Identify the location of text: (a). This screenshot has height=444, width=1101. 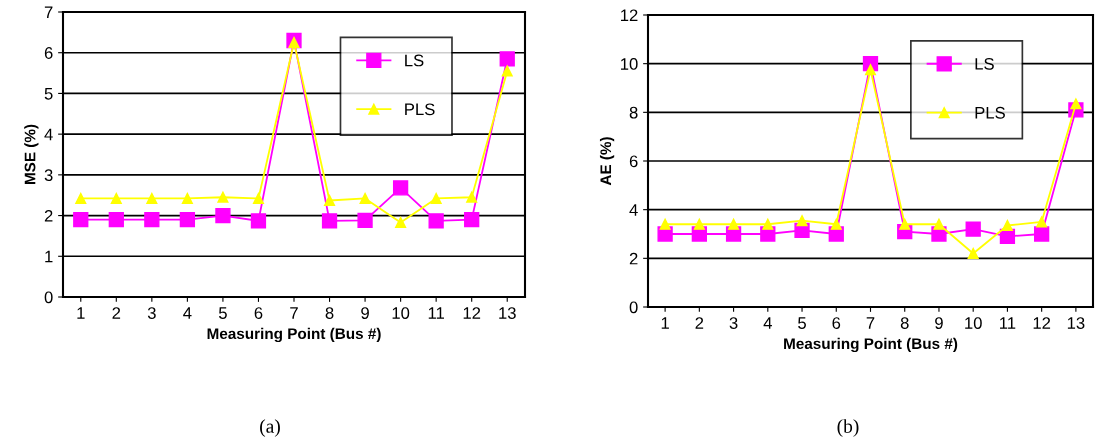
(270, 428).